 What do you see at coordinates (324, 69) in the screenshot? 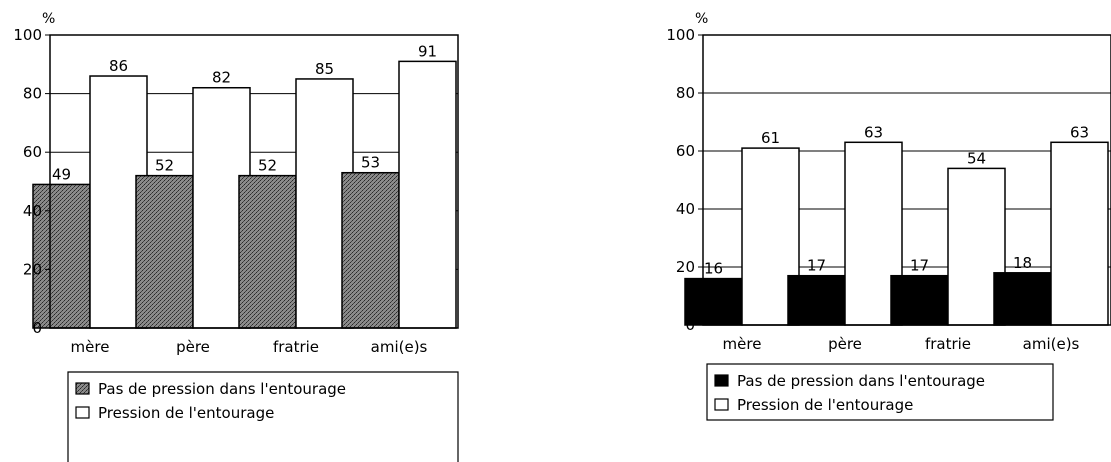
I see `data-label: 85` at bounding box center [324, 69].